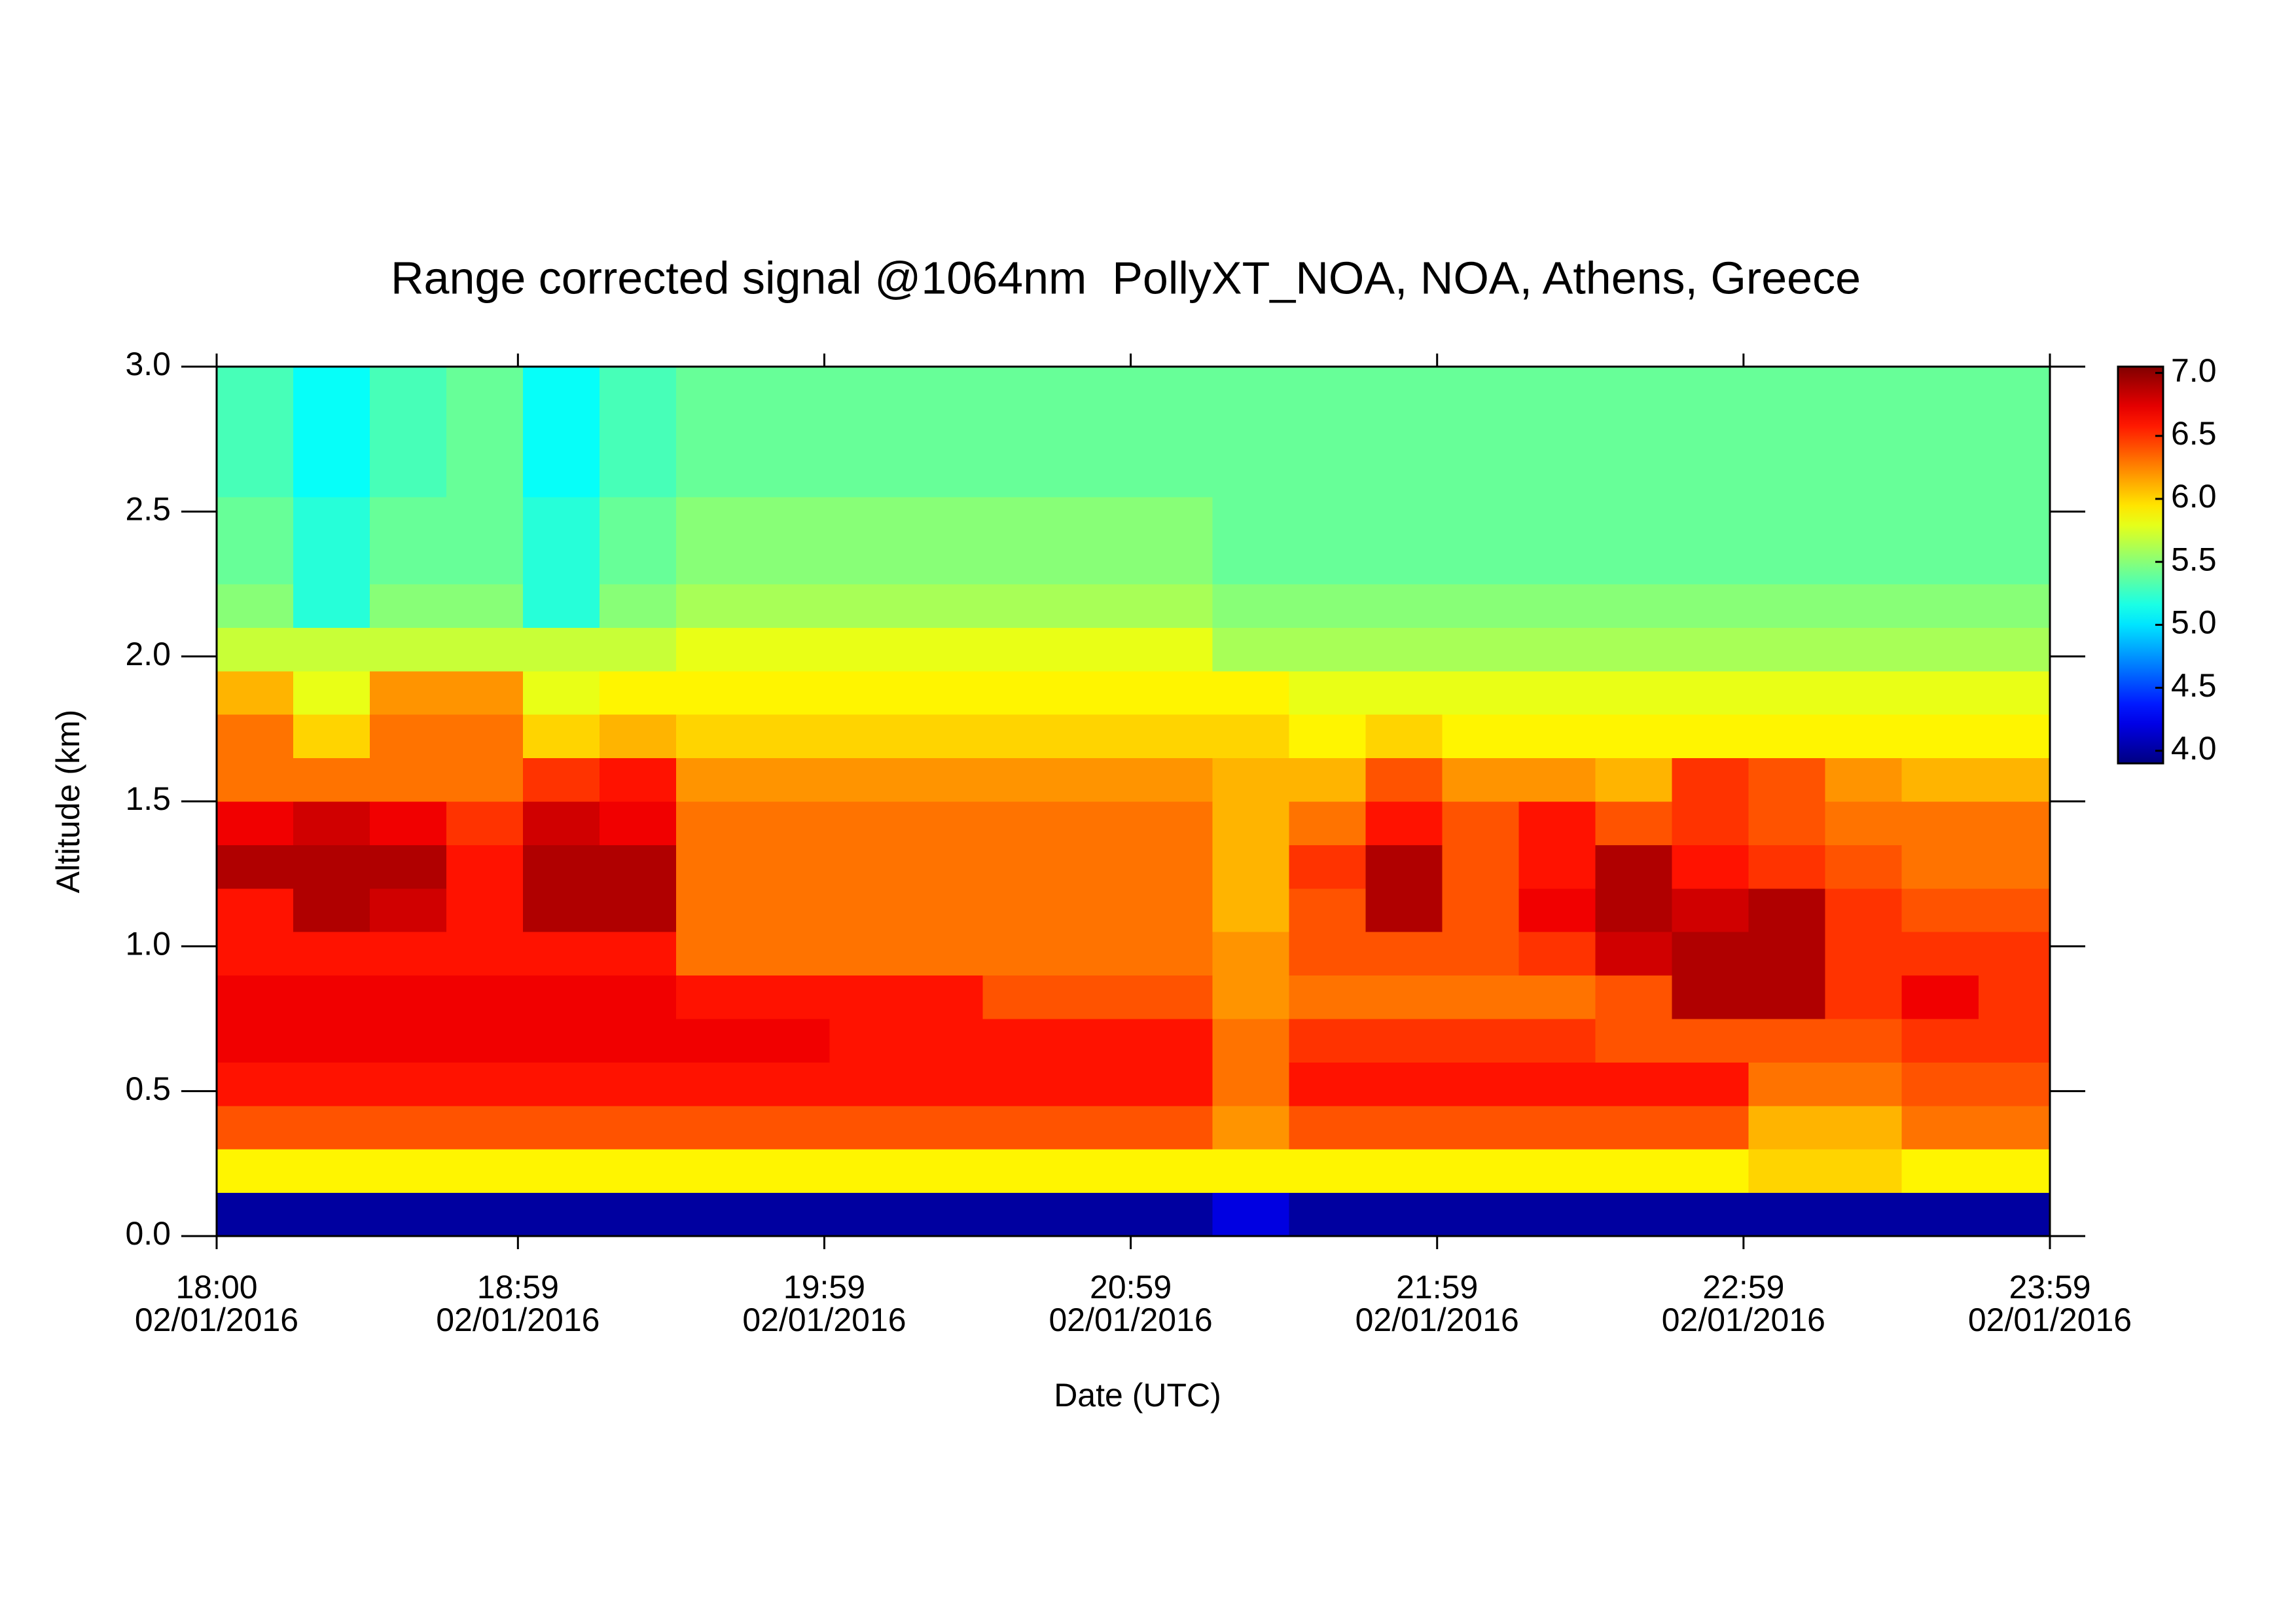 Image resolution: width=2296 pixels, height=1623 pixels. Describe the element at coordinates (2194, 622) in the screenshot. I see `colorbar-tick-label: 5.0` at that location.